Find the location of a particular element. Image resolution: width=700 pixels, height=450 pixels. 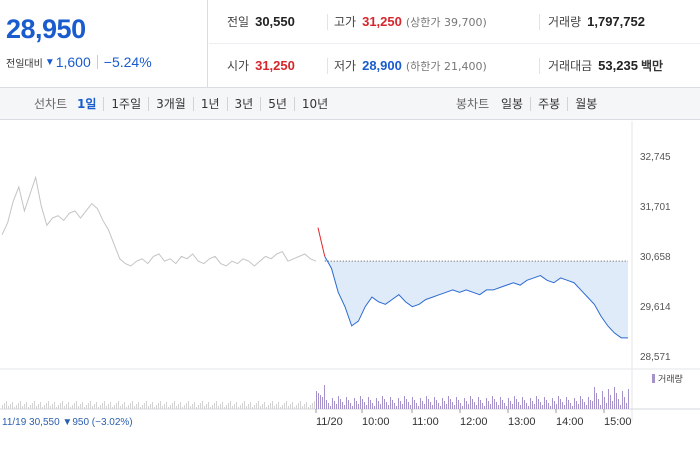

change-percent: −5.24% is located at coordinates (127, 62).